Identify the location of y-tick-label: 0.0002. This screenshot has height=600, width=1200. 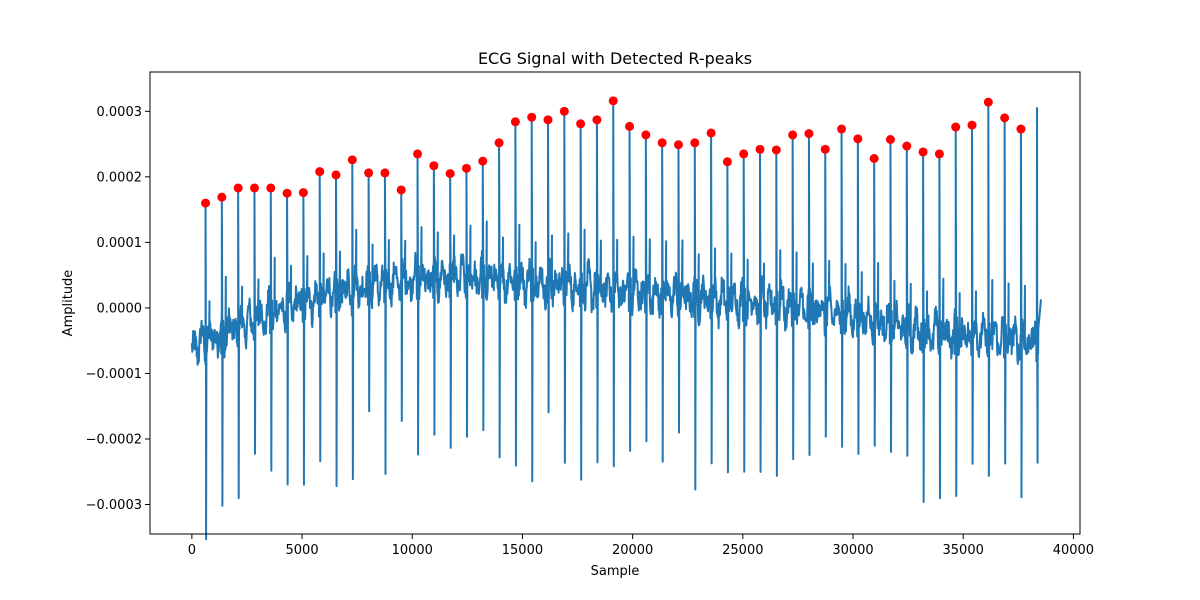
(120, 177).